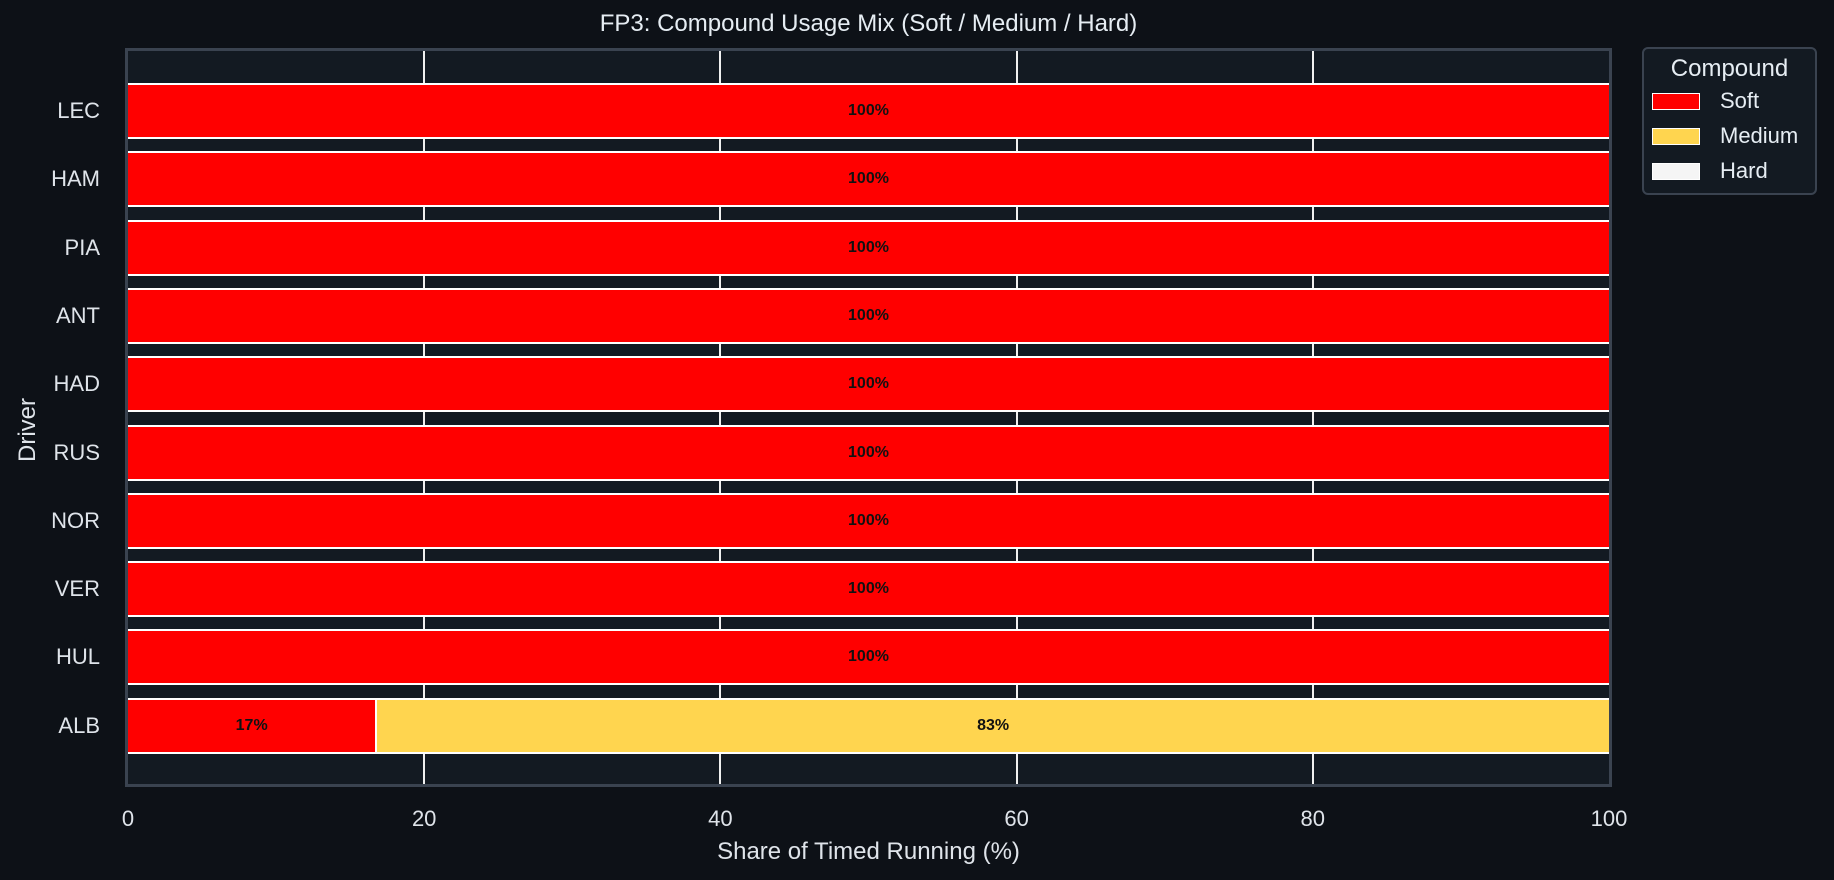 The image size is (1834, 880). I want to click on y-tick-label: PIA, so click(82, 247).